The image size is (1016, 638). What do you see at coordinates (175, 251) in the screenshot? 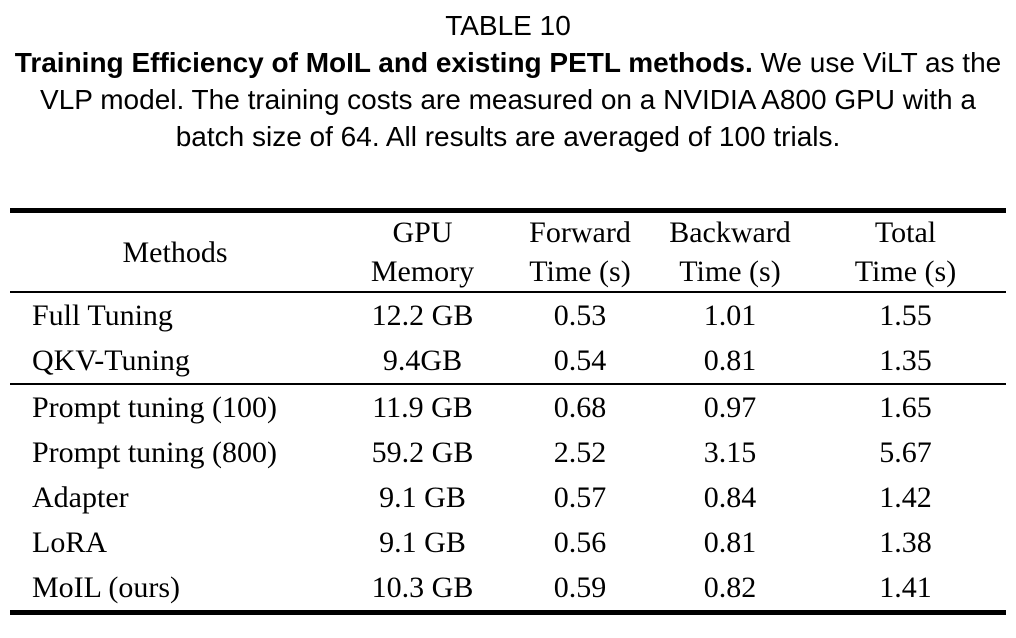
I see `header-methods: Methods` at bounding box center [175, 251].